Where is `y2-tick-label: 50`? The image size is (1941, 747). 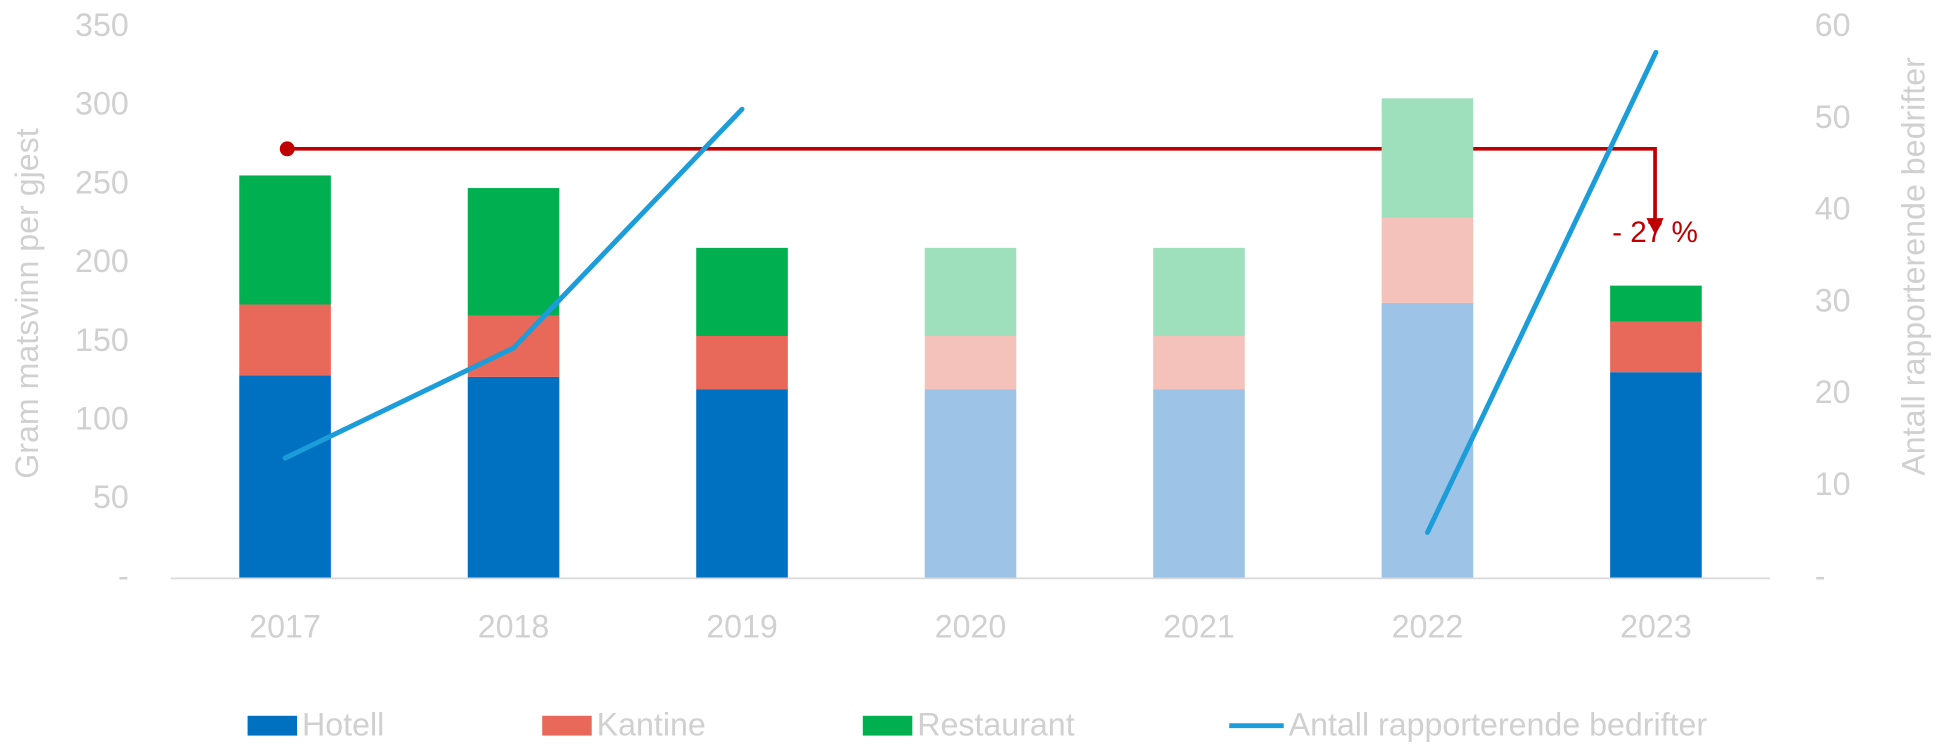
y2-tick-label: 50 is located at coordinates (1833, 117).